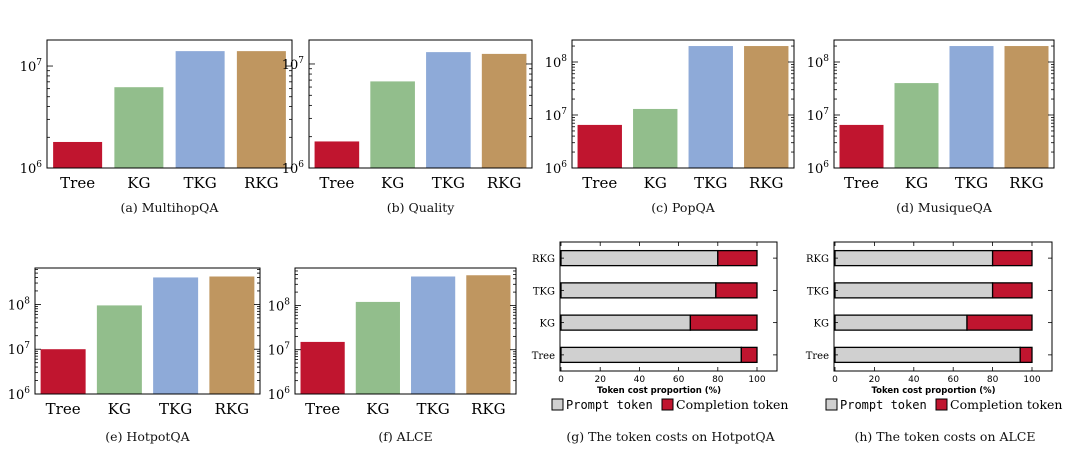  I want to click on x-tick-label: 80, so click(718, 380).